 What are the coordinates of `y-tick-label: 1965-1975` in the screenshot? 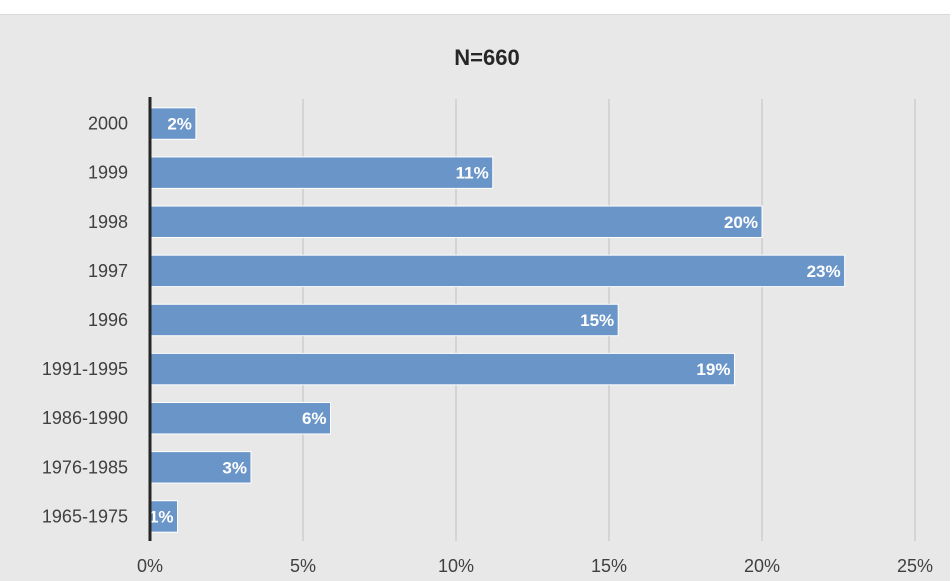 It's located at (85, 516).